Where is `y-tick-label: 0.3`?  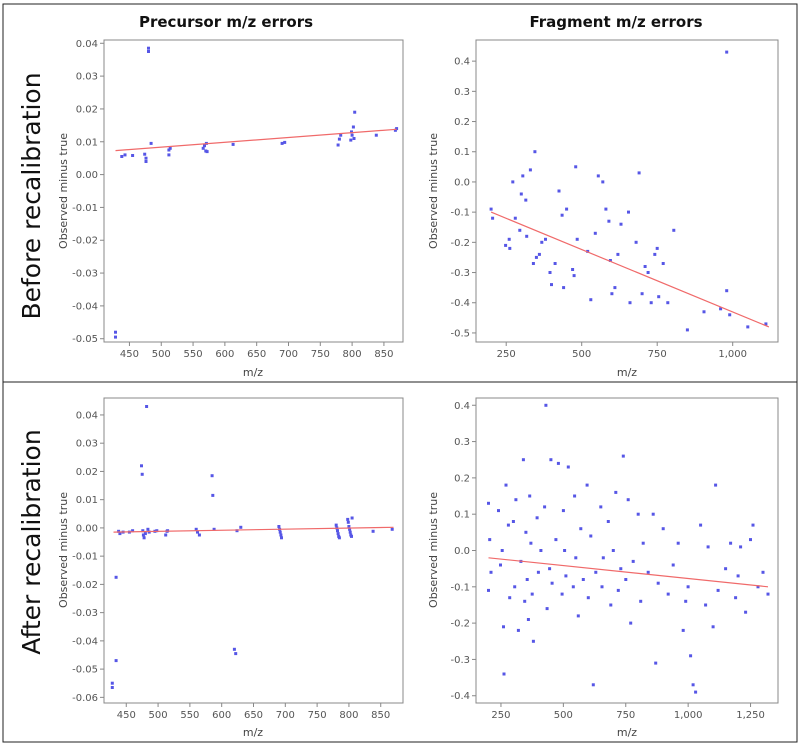
y-tick-label: 0.3 is located at coordinates (462, 92).